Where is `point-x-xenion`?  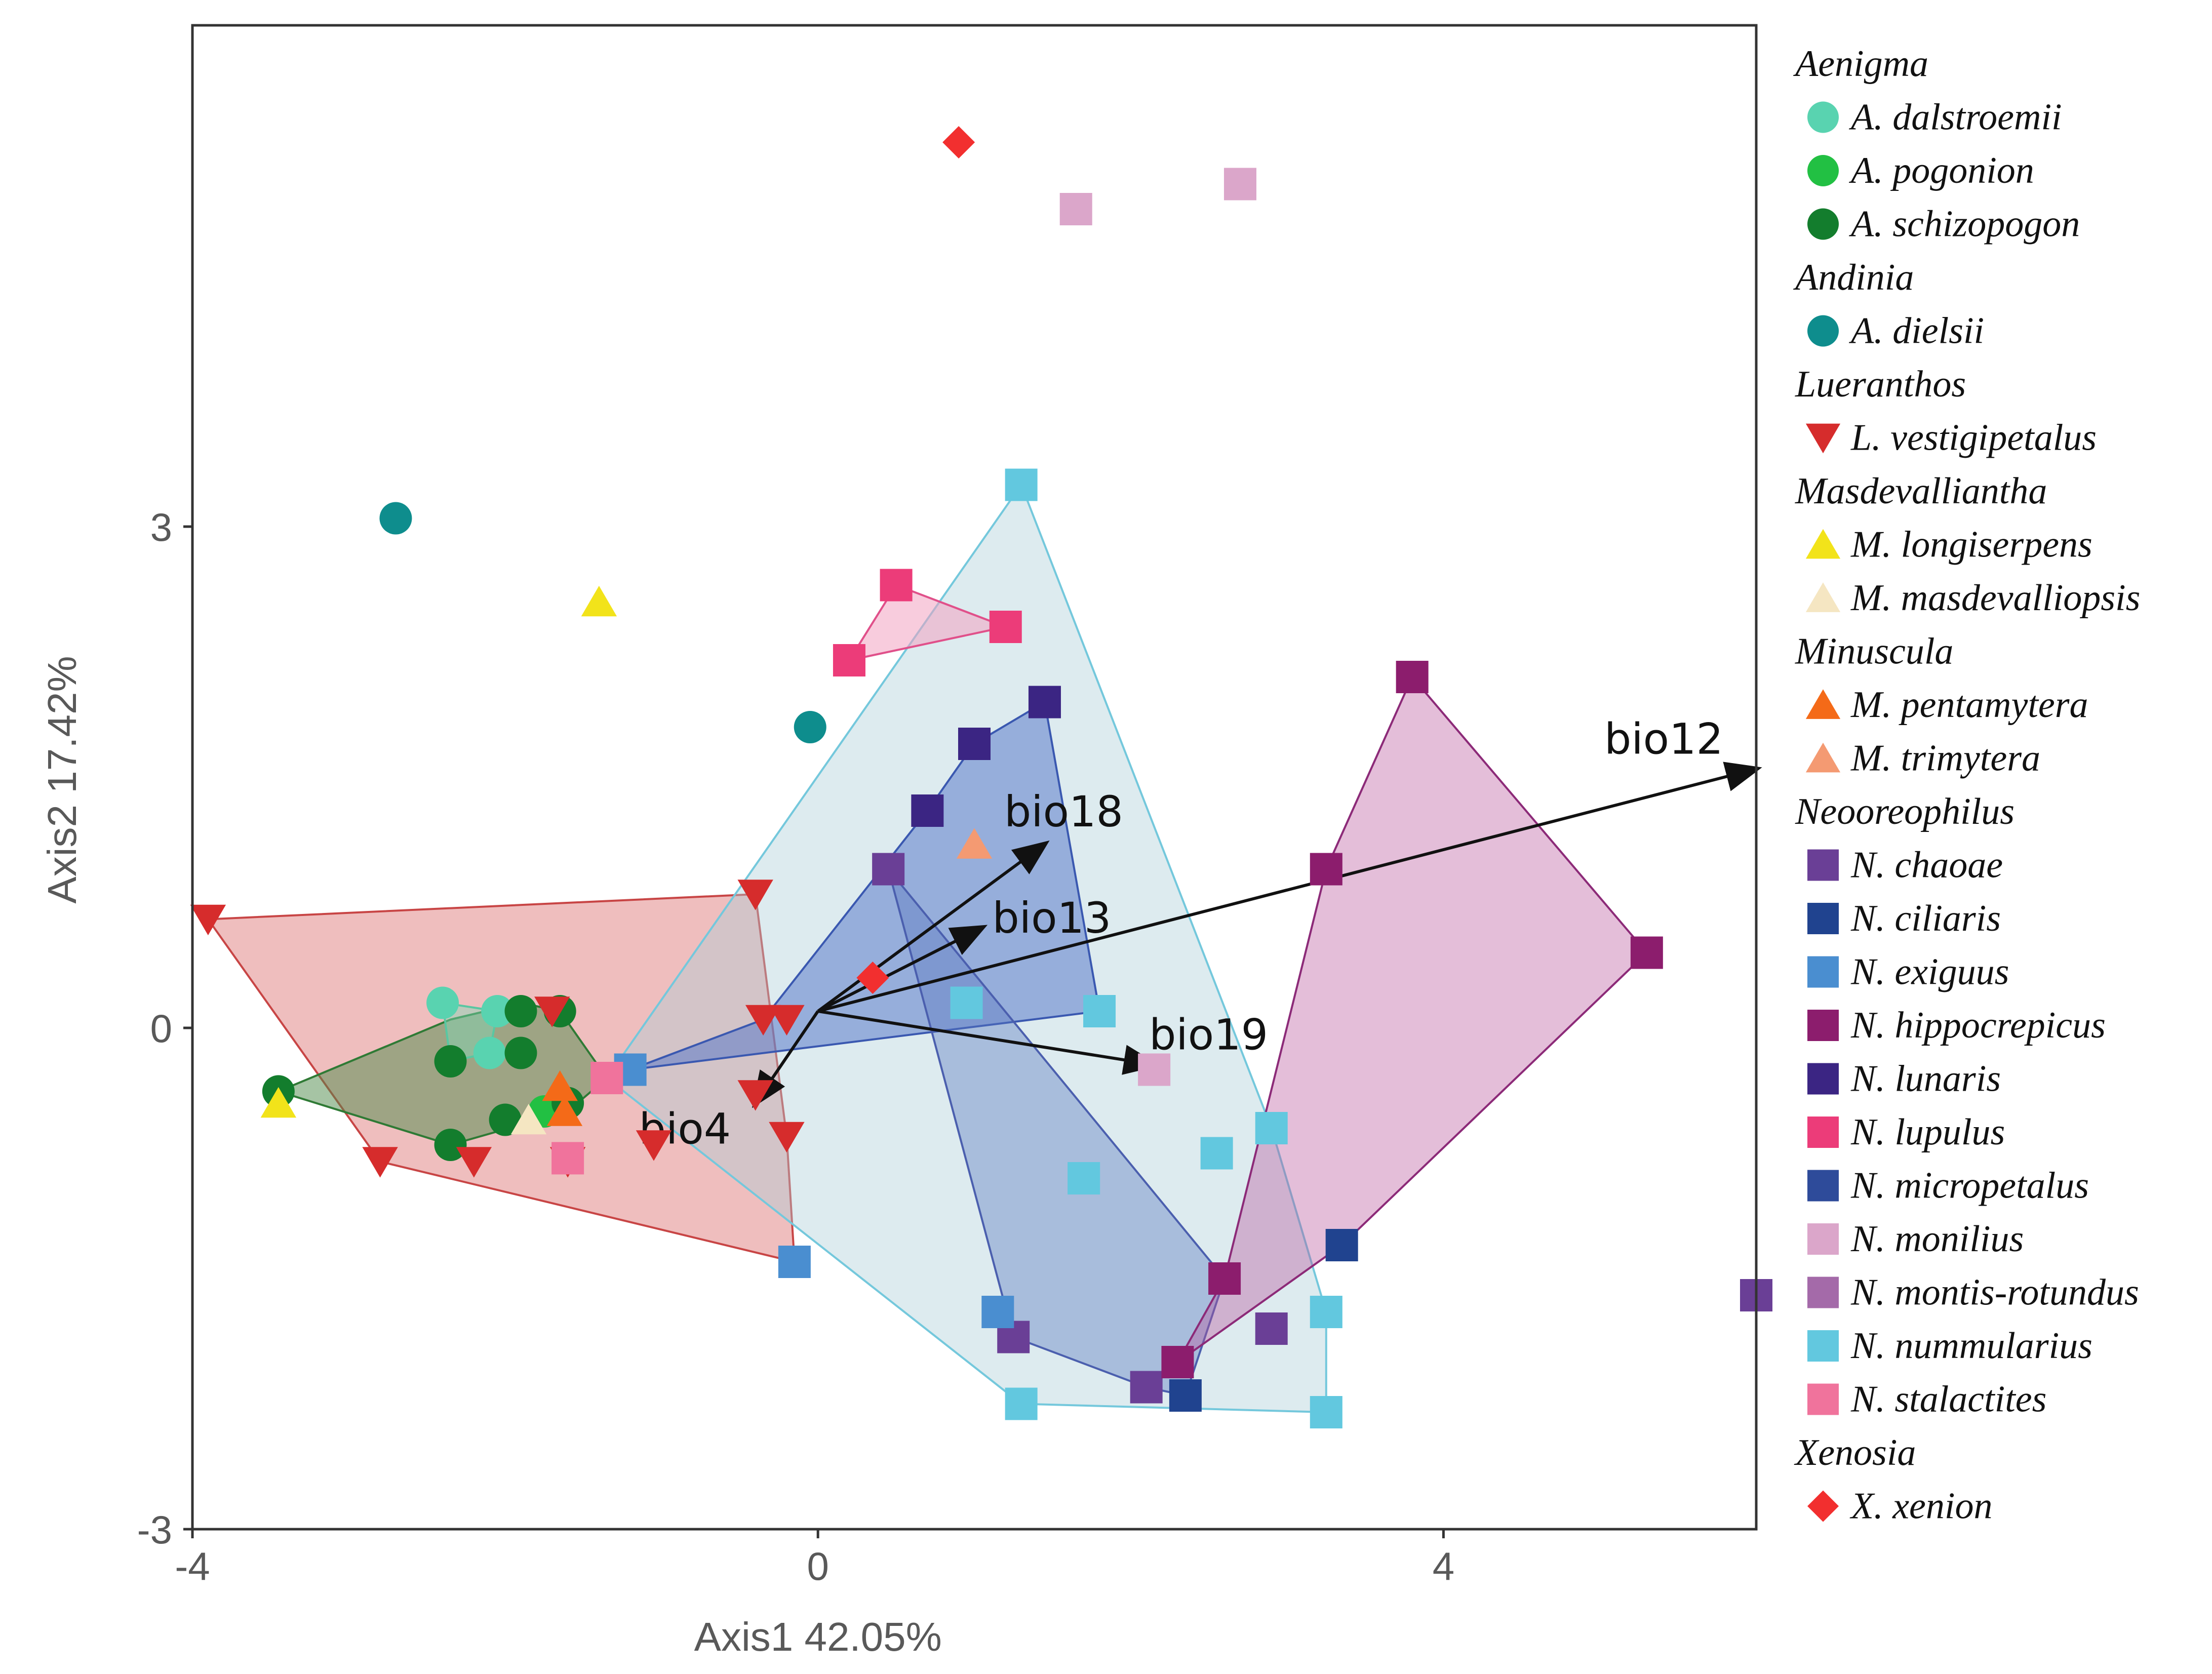
point-x-xenion is located at coordinates (958, 142).